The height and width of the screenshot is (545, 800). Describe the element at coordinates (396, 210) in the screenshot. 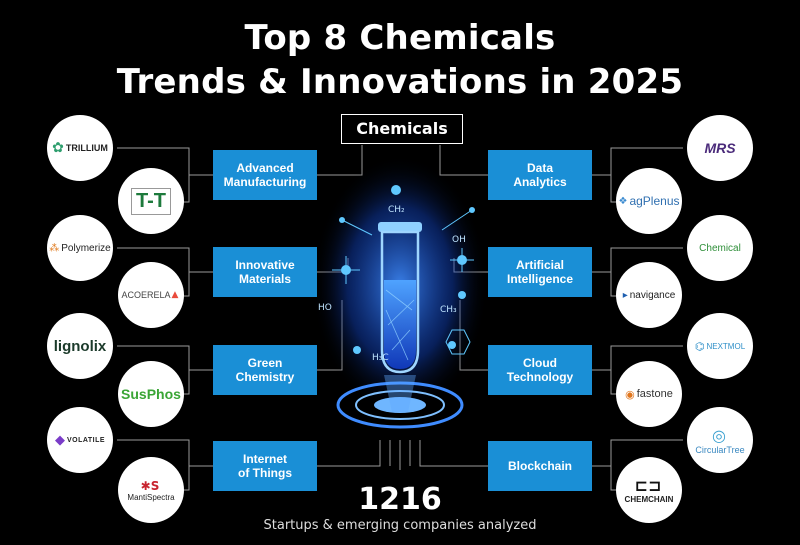

I see `label-ch2: CH₂` at that location.